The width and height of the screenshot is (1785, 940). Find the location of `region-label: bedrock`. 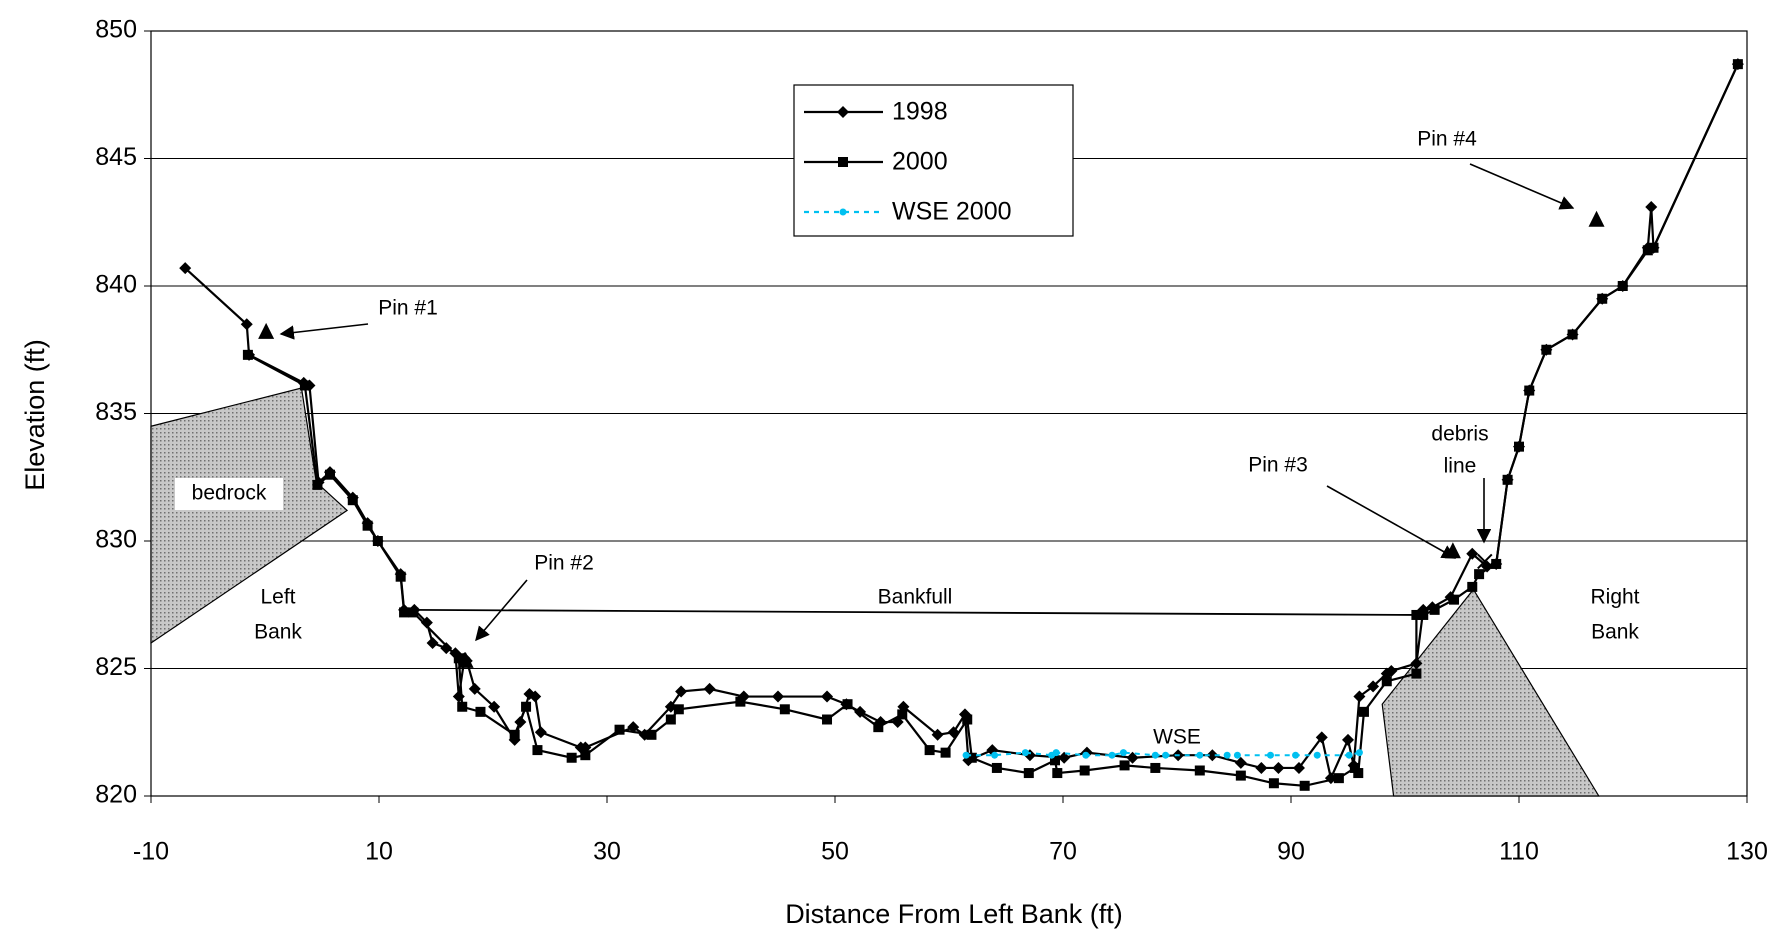

region-label: bedrock is located at coordinates (229, 493).